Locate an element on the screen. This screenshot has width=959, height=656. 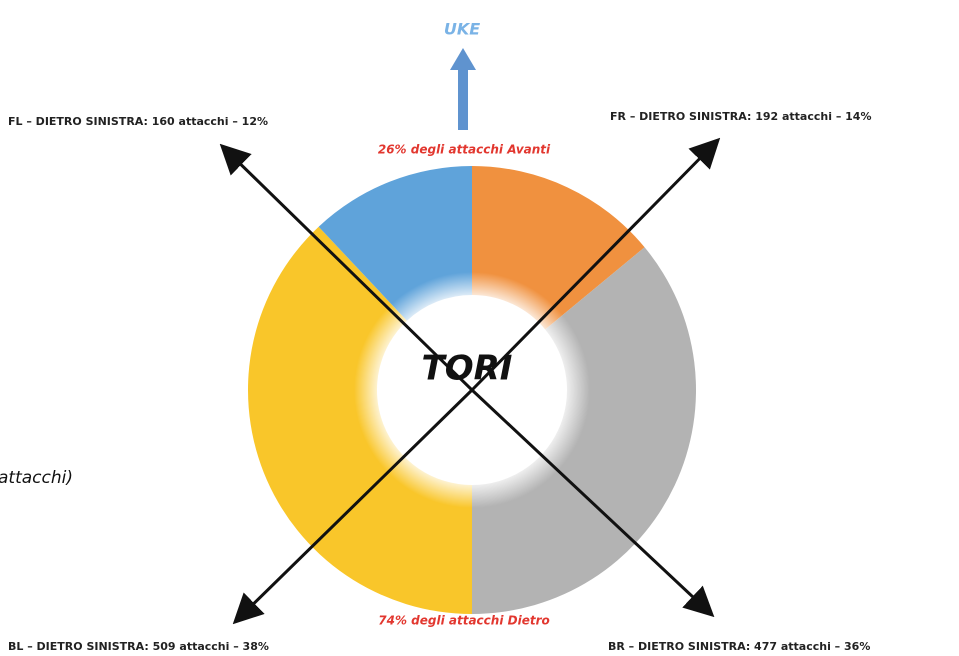
arrow-fl is located at coordinates (346, 267).